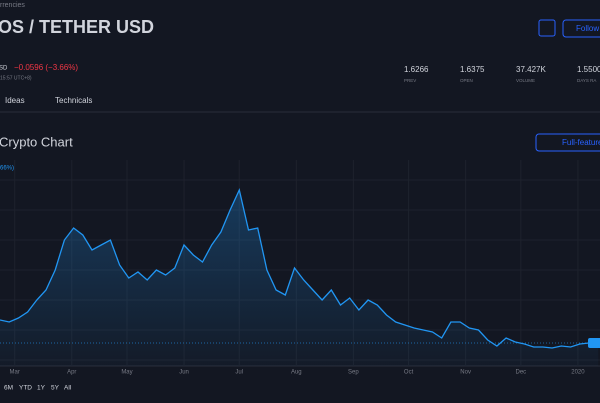 This screenshot has width=600, height=403. I want to click on x-tick-label: Jun, so click(184, 373).